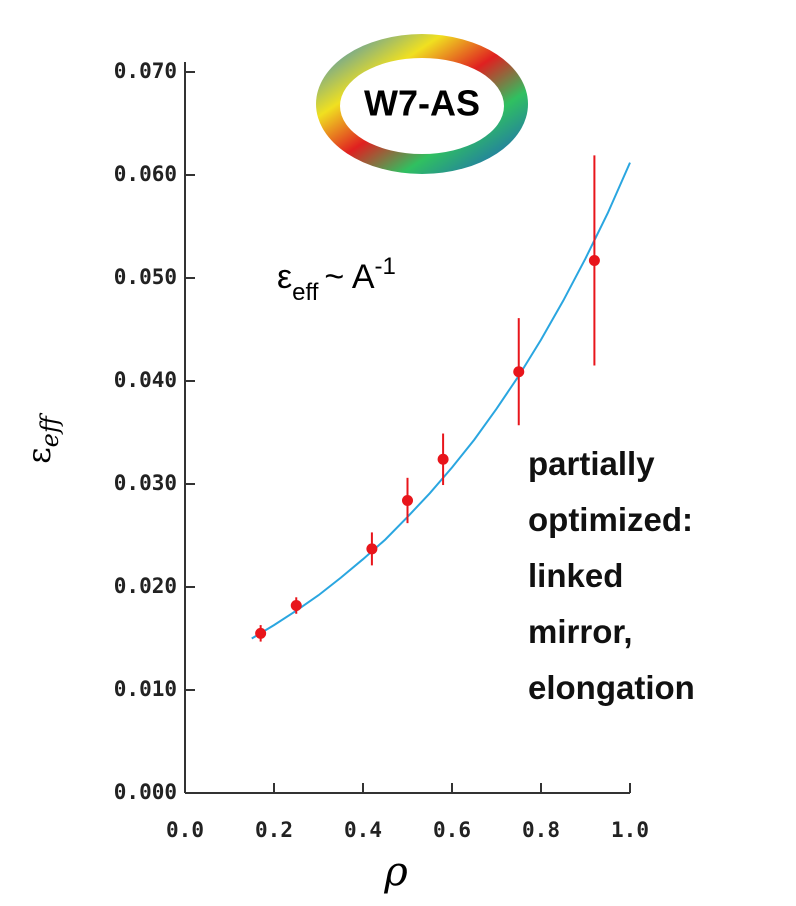  I want to click on note-line: mirror,, so click(580, 631).